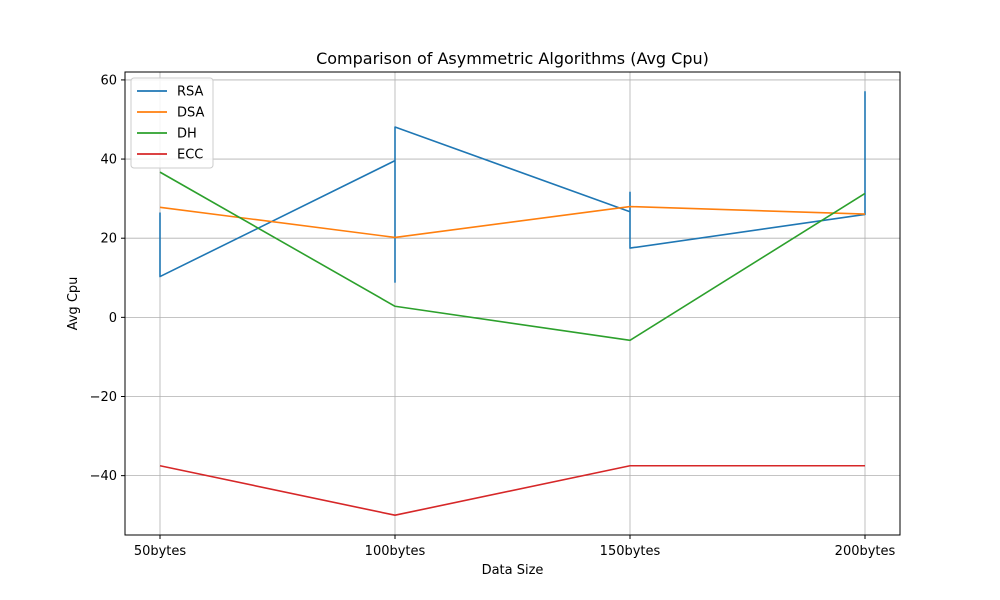  I want to click on legend: RSA DSA DH ECC, so click(172, 123).